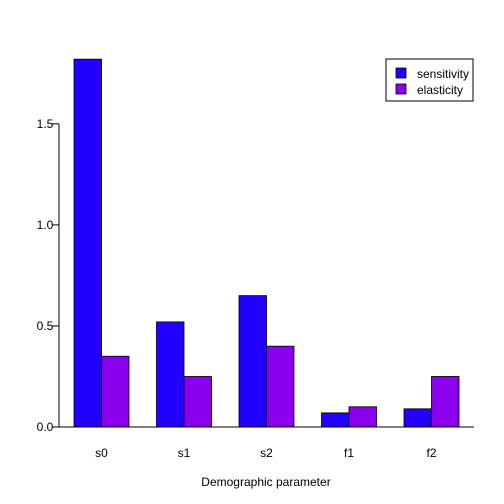 This screenshot has width=504, height=504. Describe the element at coordinates (115, 391) in the screenshot. I see `bar-elasticity-s0` at that location.